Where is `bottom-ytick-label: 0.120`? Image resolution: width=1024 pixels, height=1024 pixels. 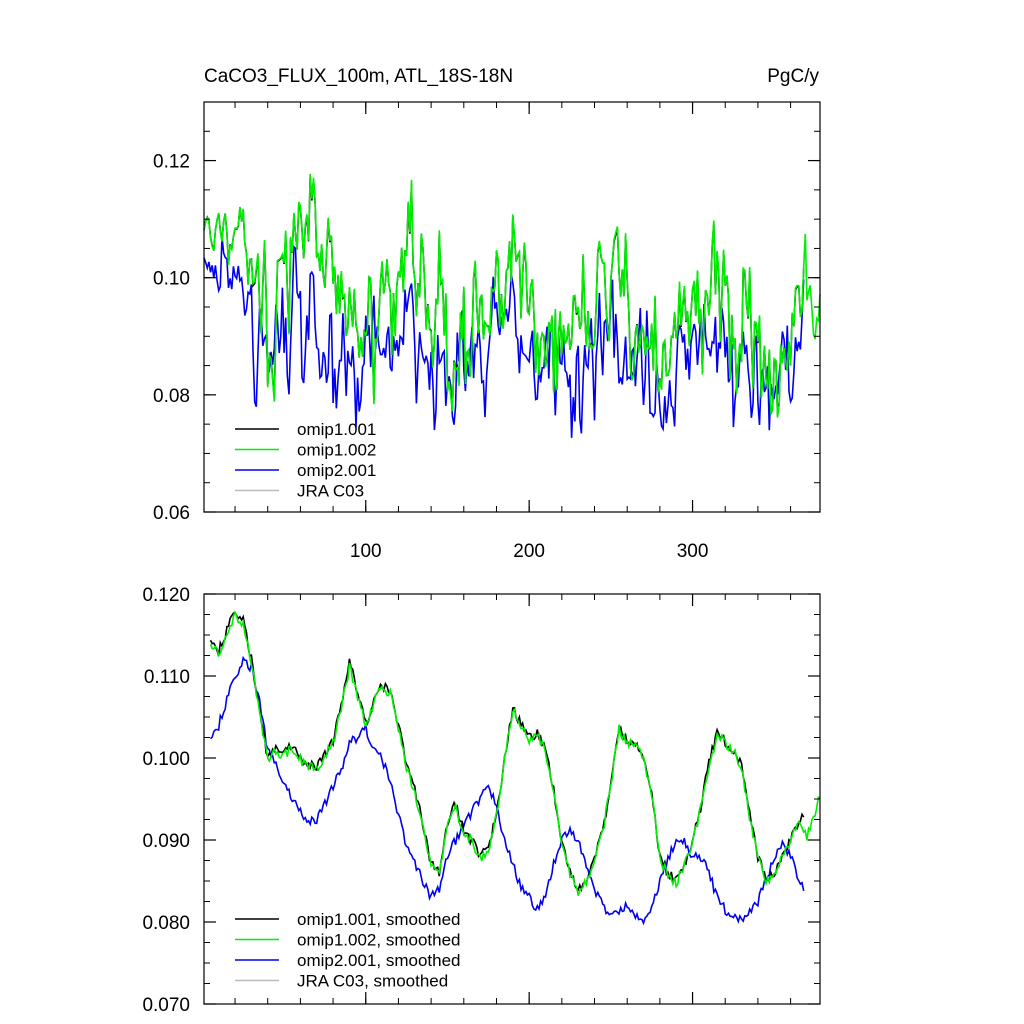
bottom-ytick-label: 0.120 is located at coordinates (166, 595).